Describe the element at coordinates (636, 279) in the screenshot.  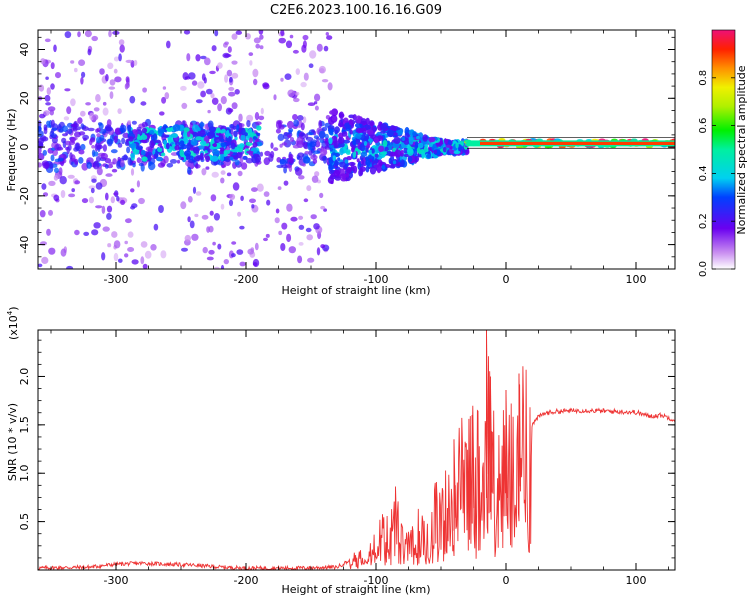
I see `spectrogram-xtick-label: 100` at that location.